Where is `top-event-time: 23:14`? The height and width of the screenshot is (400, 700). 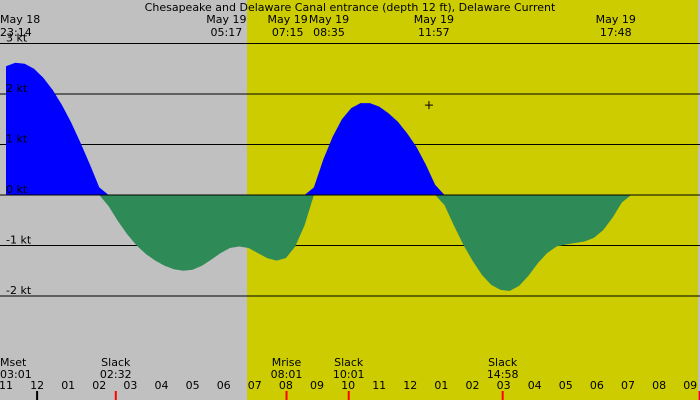
top-event-time: 23:14 is located at coordinates (16, 32).